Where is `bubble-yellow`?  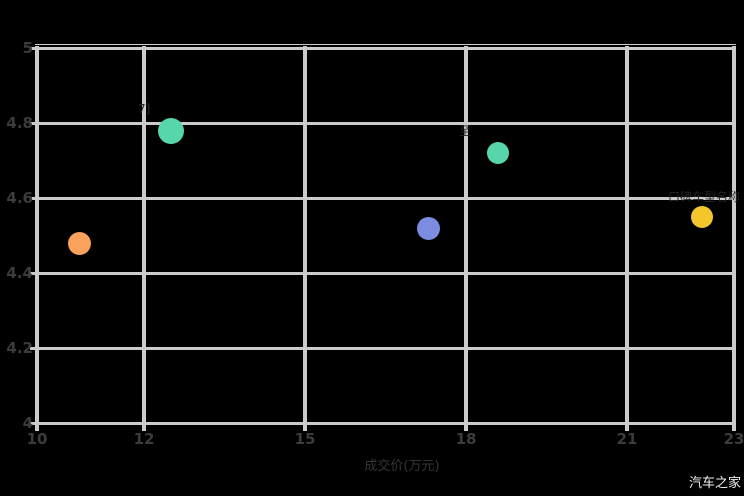 bubble-yellow is located at coordinates (701, 216).